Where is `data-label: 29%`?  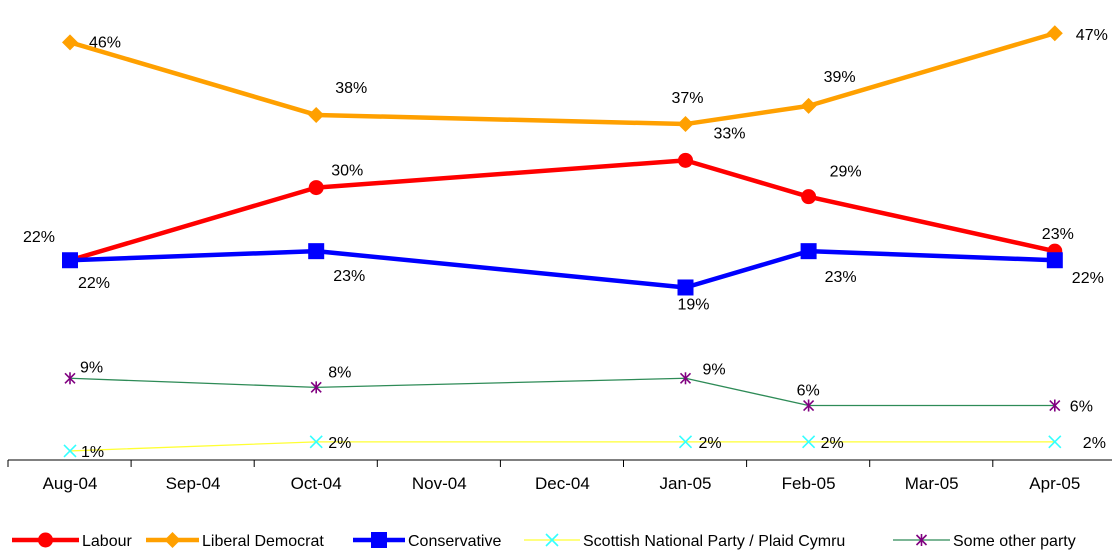 data-label: 29% is located at coordinates (846, 172).